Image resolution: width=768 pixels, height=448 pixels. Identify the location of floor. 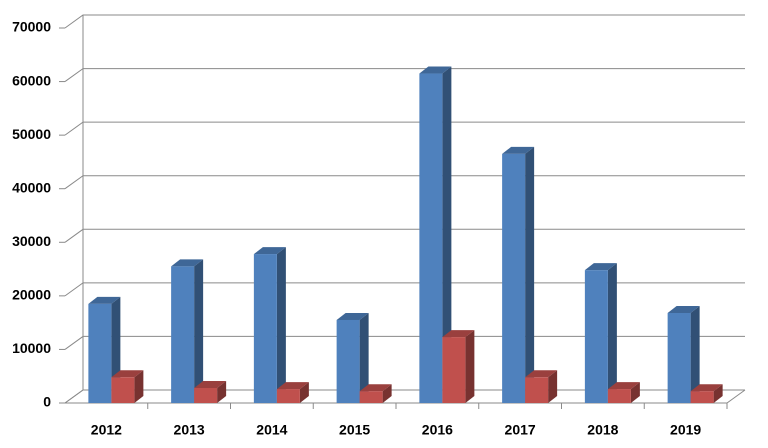
(405, 396).